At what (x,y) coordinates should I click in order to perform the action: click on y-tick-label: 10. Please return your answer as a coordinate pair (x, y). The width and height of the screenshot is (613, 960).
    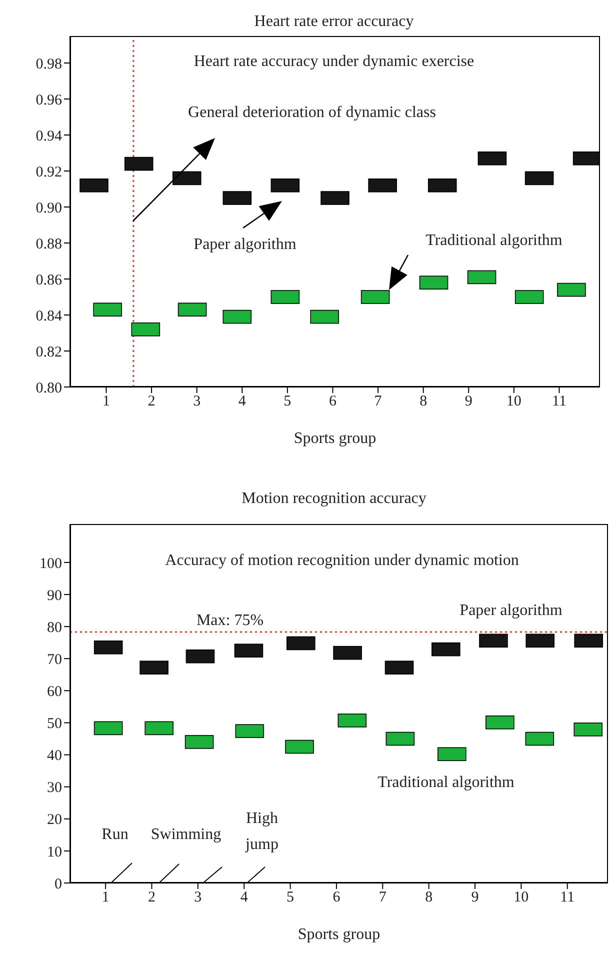
    Looking at the image, I should click on (54, 852).